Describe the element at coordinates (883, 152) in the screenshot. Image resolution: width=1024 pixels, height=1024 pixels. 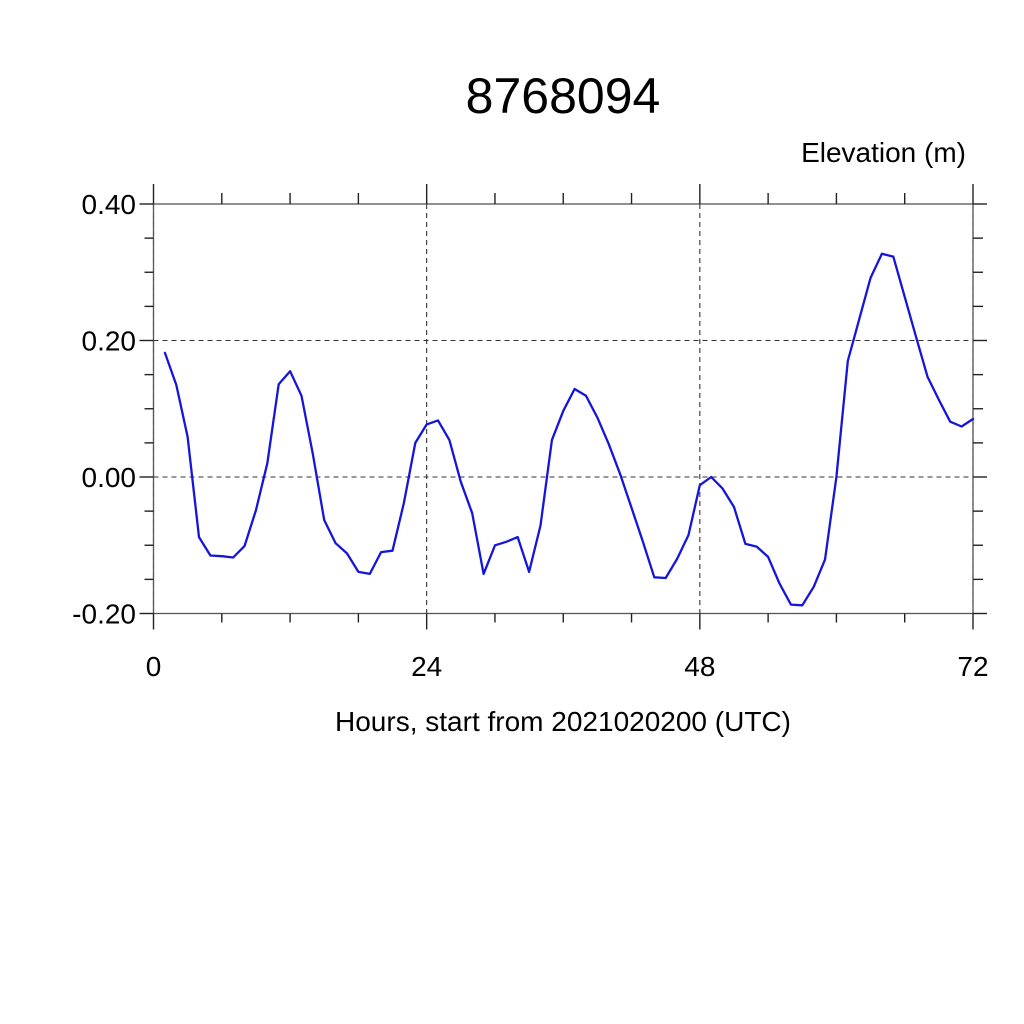
I see `y-axis-label: Elevation (m)` at that location.